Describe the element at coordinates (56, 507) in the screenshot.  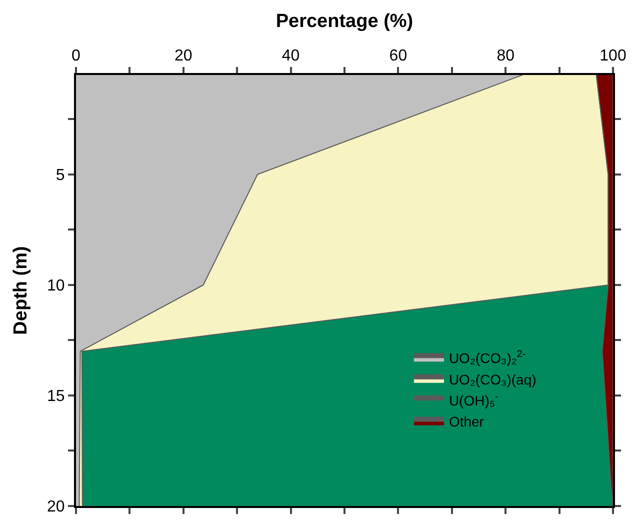
I see `y-tick-label: 20` at that location.